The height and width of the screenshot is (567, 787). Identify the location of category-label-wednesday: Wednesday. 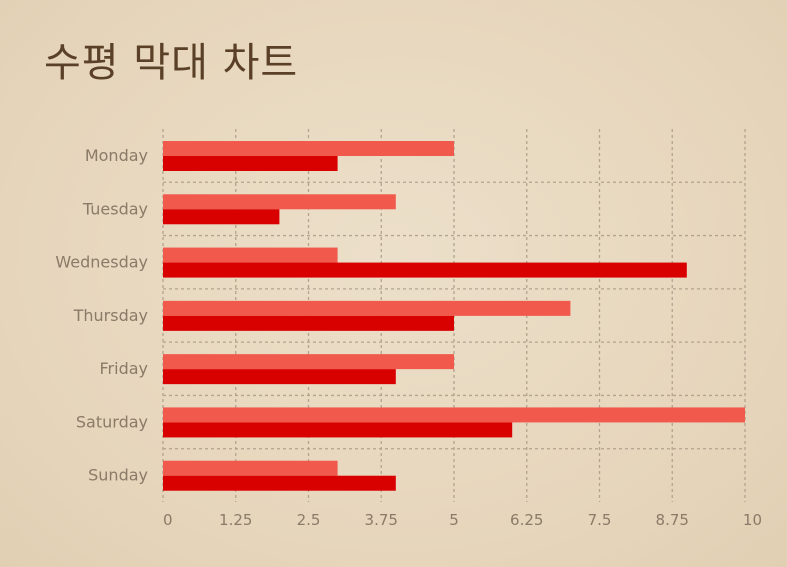
(101, 262).